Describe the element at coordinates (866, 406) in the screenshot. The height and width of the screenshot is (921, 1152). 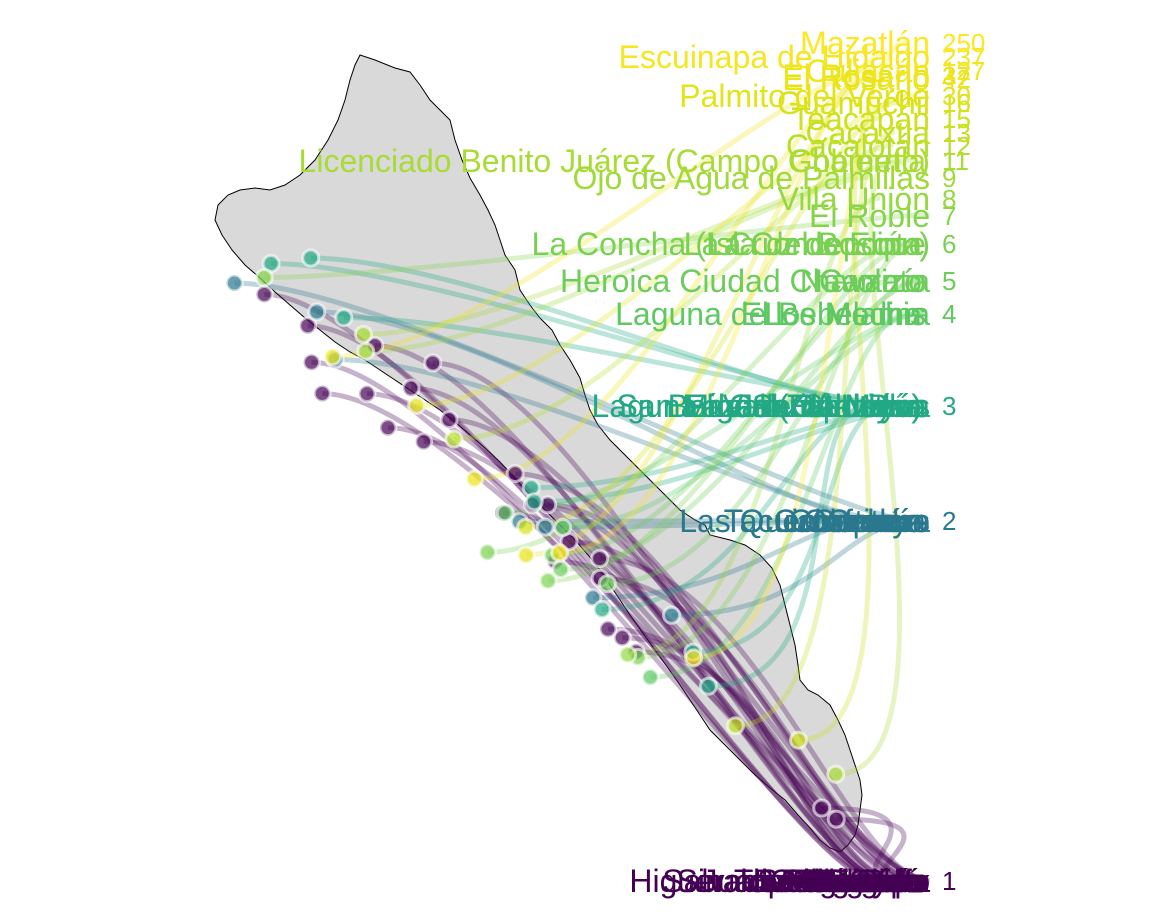
I see `locality-label: San Blas` at that location.